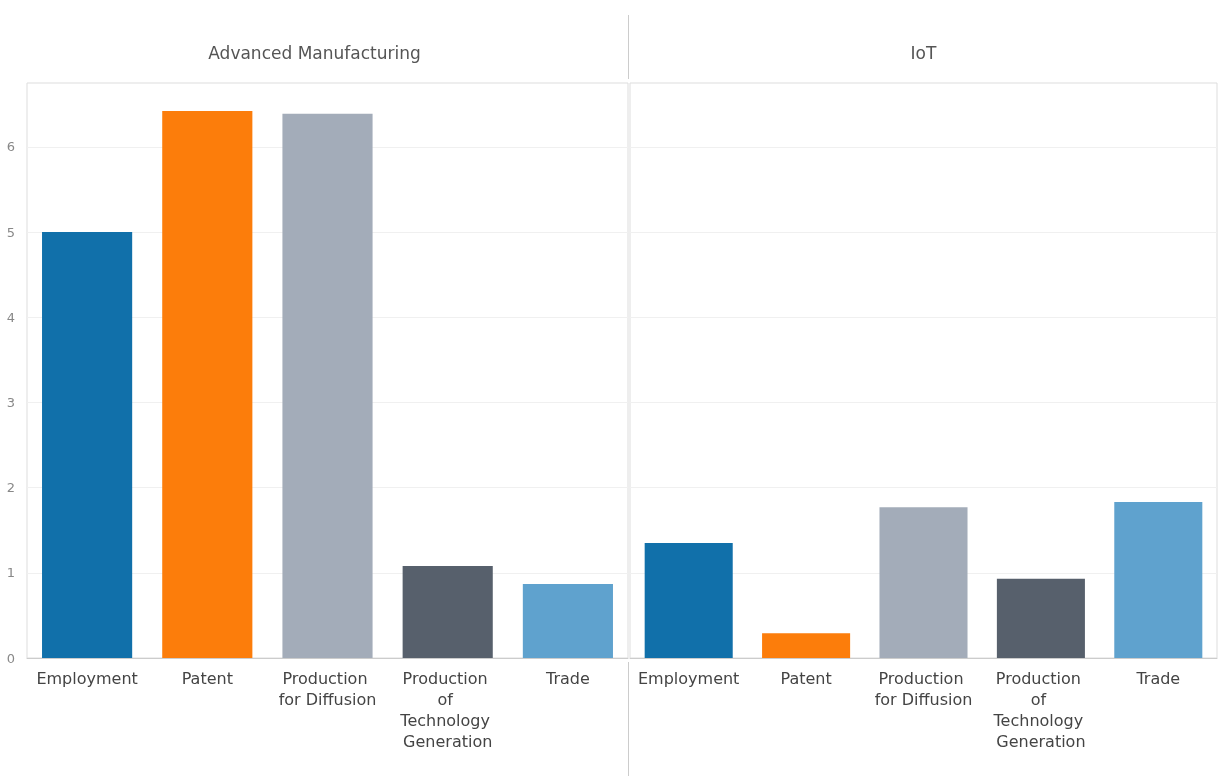 The image size is (1218, 776). Describe the element at coordinates (10, 573) in the screenshot. I see `y-tick-label: 1` at that location.